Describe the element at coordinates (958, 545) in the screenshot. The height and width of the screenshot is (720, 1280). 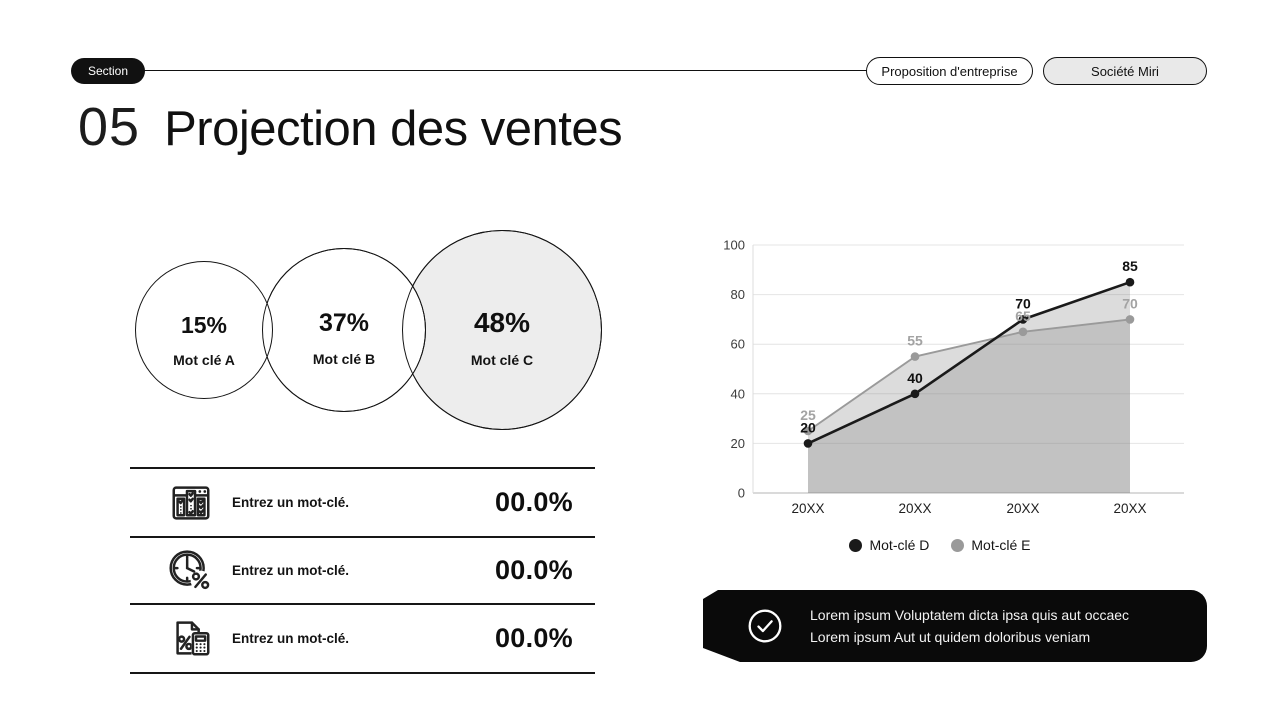
I see `series-e-dot-icon` at that location.